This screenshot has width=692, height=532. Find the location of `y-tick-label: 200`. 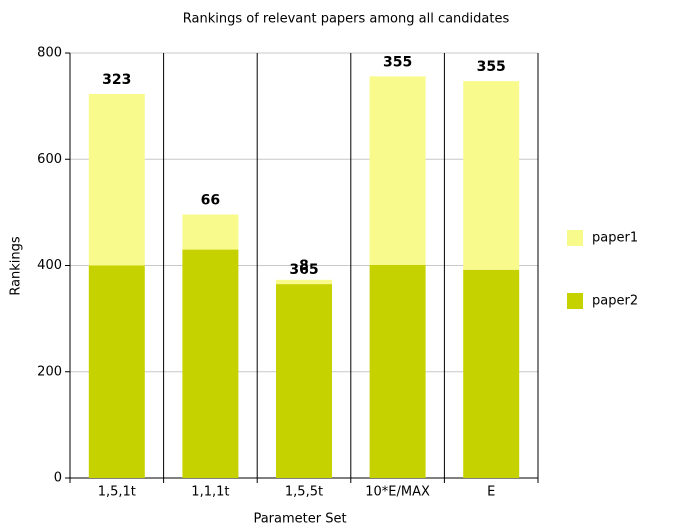

y-tick-label: 200 is located at coordinates (49, 371).